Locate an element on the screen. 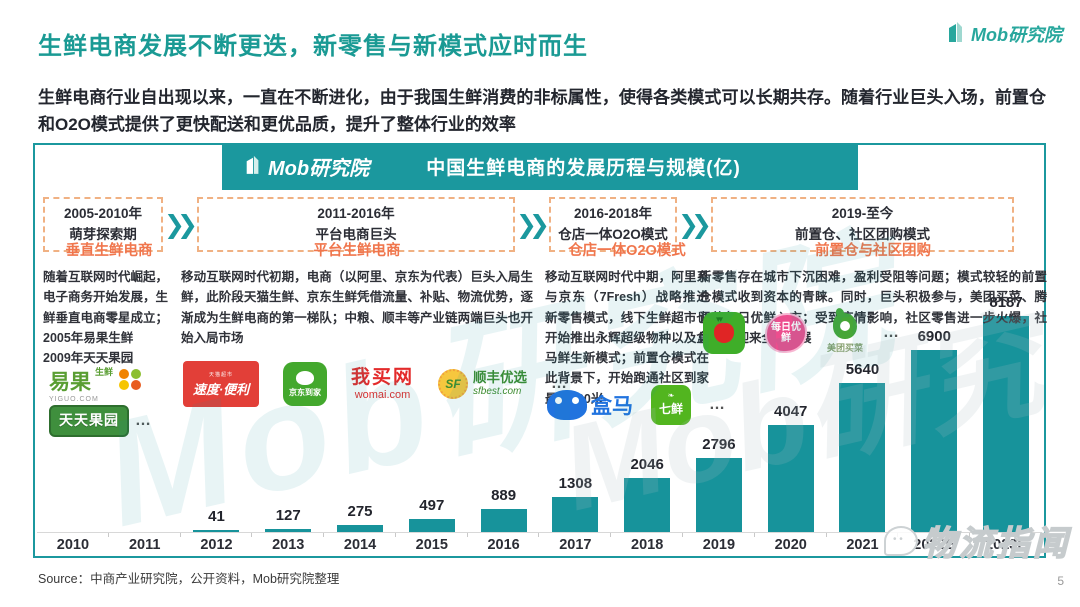 The width and height of the screenshot is (1080, 607). jd-daojia-logo: 京东到家 is located at coordinates (305, 384).